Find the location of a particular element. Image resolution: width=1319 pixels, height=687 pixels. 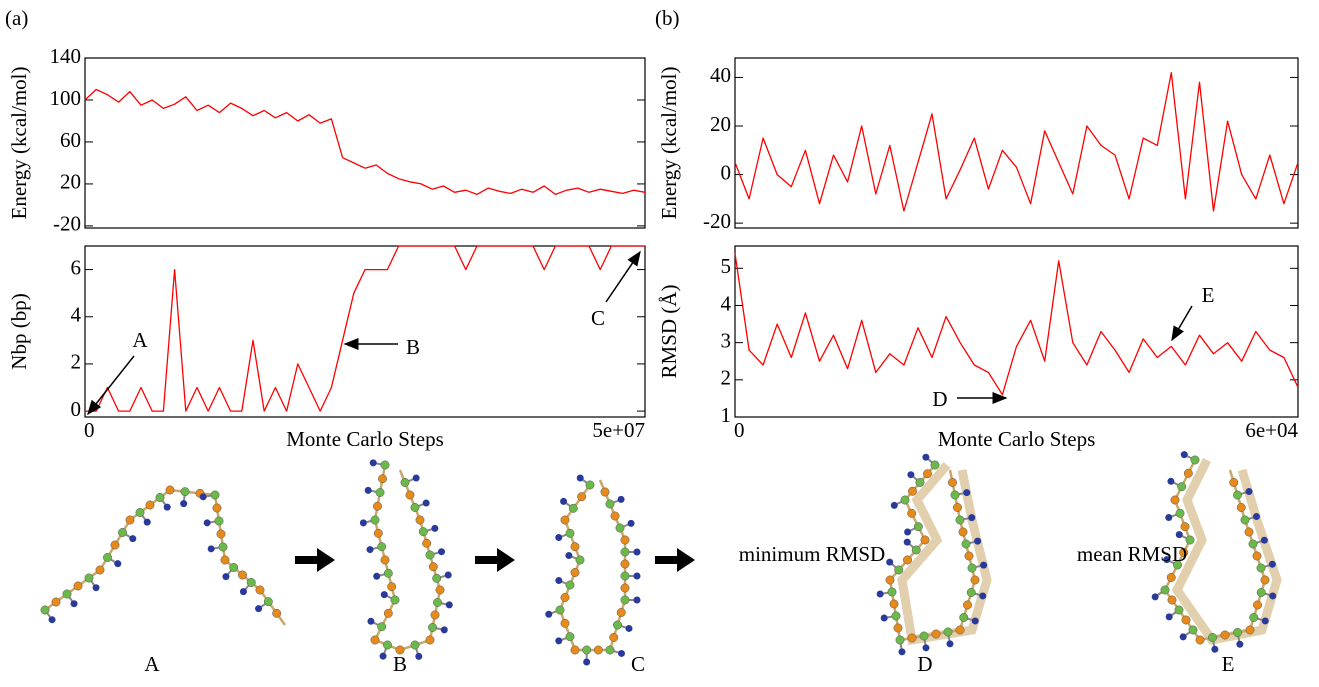

annotation: C is located at coordinates (598, 318).